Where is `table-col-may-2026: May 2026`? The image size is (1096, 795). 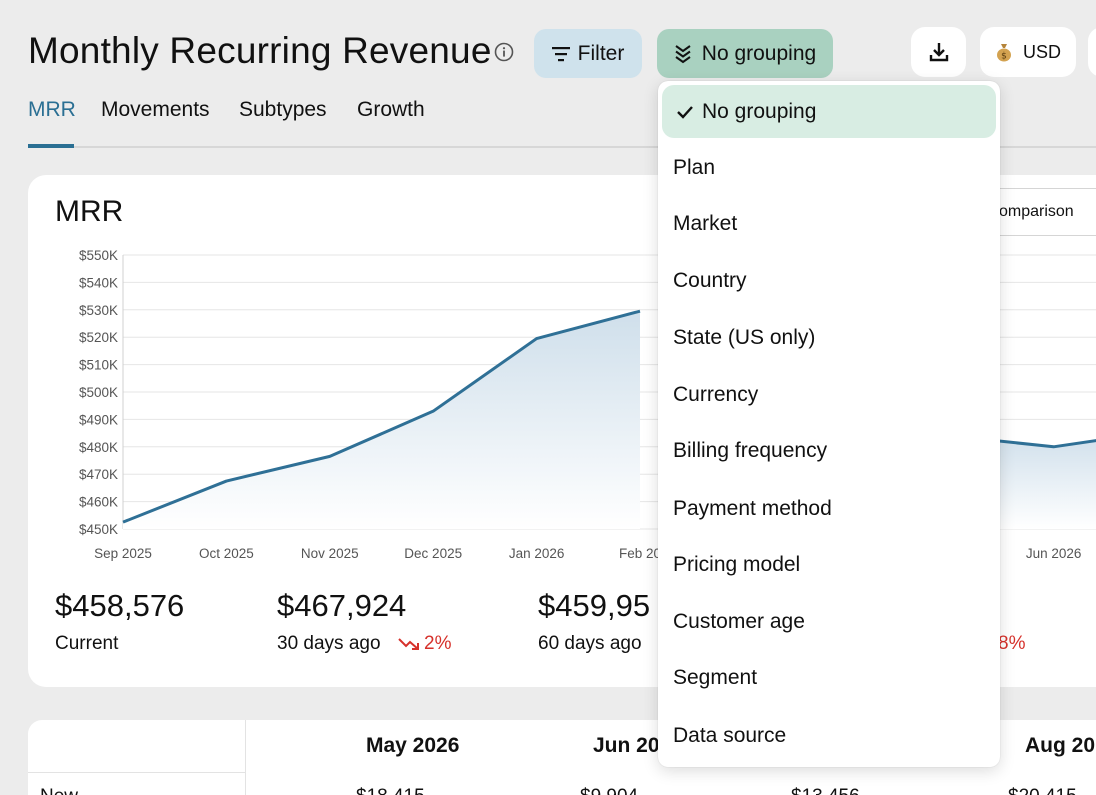
table-col-may-2026: May 2026 is located at coordinates (413, 745).